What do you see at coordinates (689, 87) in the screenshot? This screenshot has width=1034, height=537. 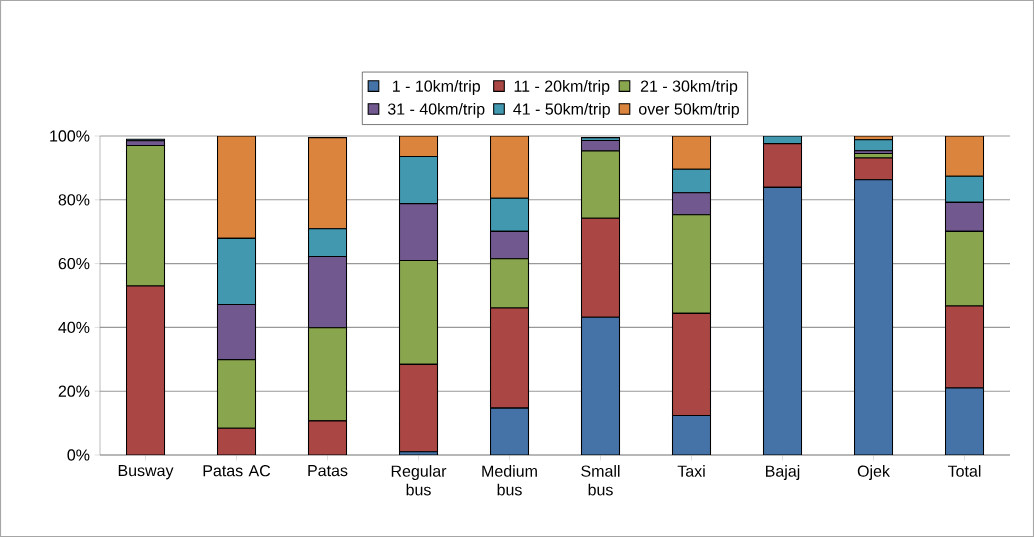 I see `legend-label: 21 - 30km/trip` at bounding box center [689, 87].